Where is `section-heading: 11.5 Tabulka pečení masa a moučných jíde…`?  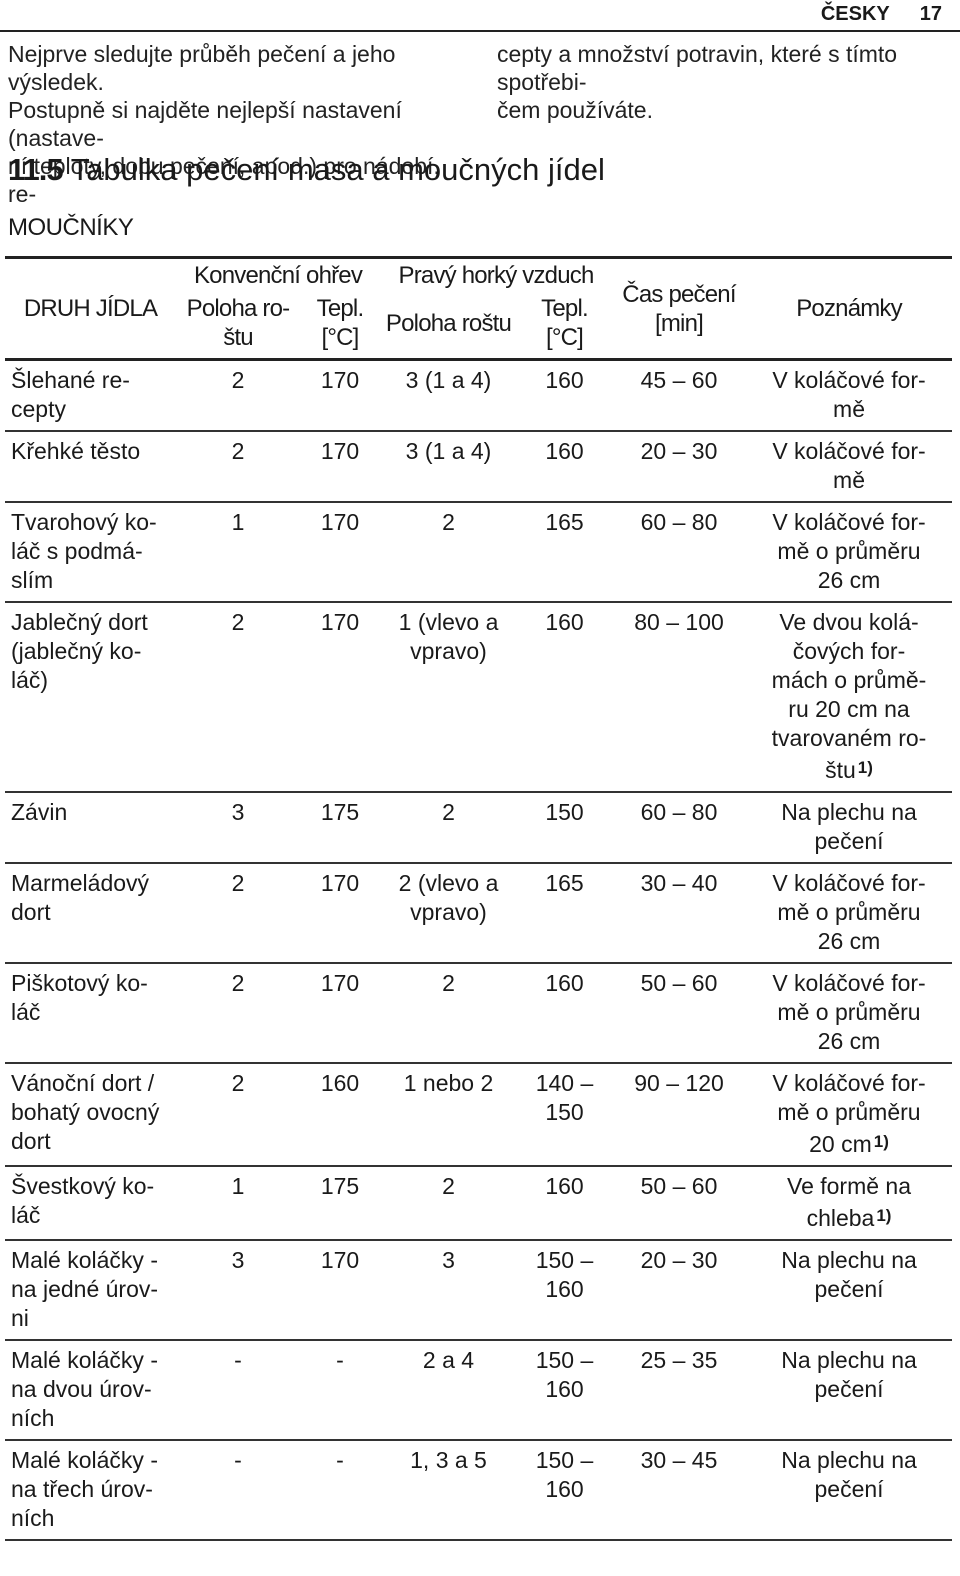 section-heading: 11.5 Tabulka pečení masa a moučných jíde… is located at coordinates (306, 170).